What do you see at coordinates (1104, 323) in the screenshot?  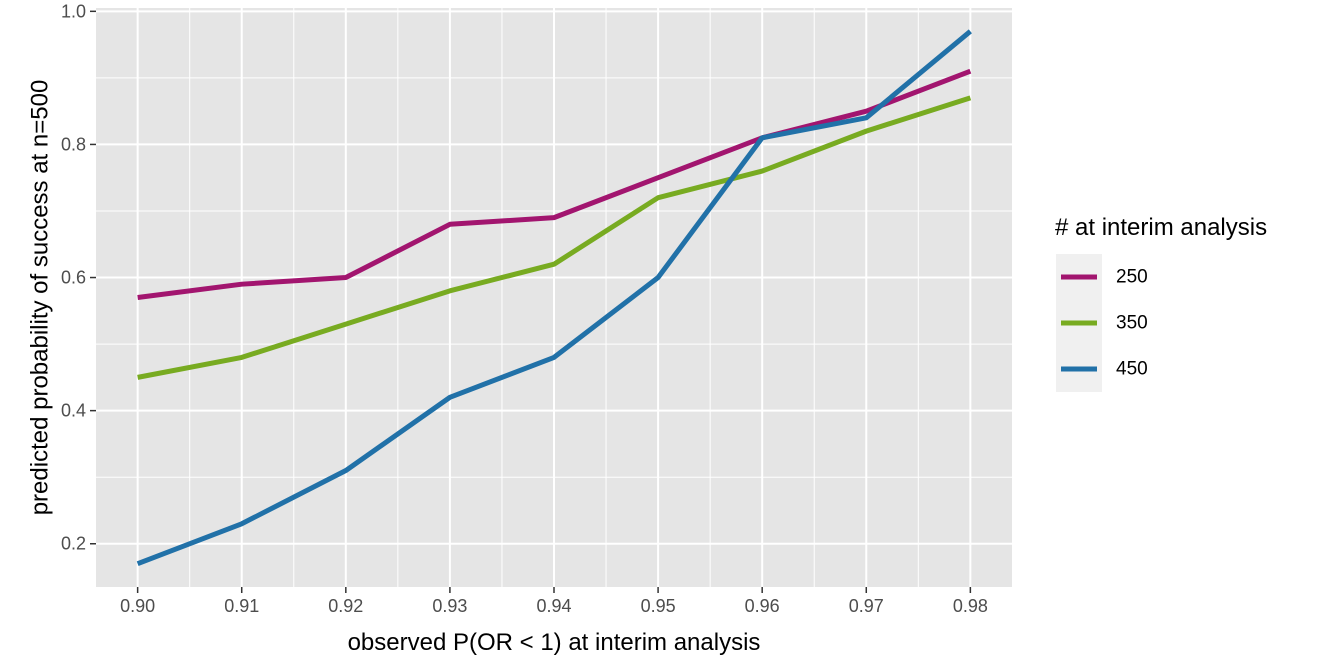 I see `legend-items: 250 350 450` at bounding box center [1104, 323].